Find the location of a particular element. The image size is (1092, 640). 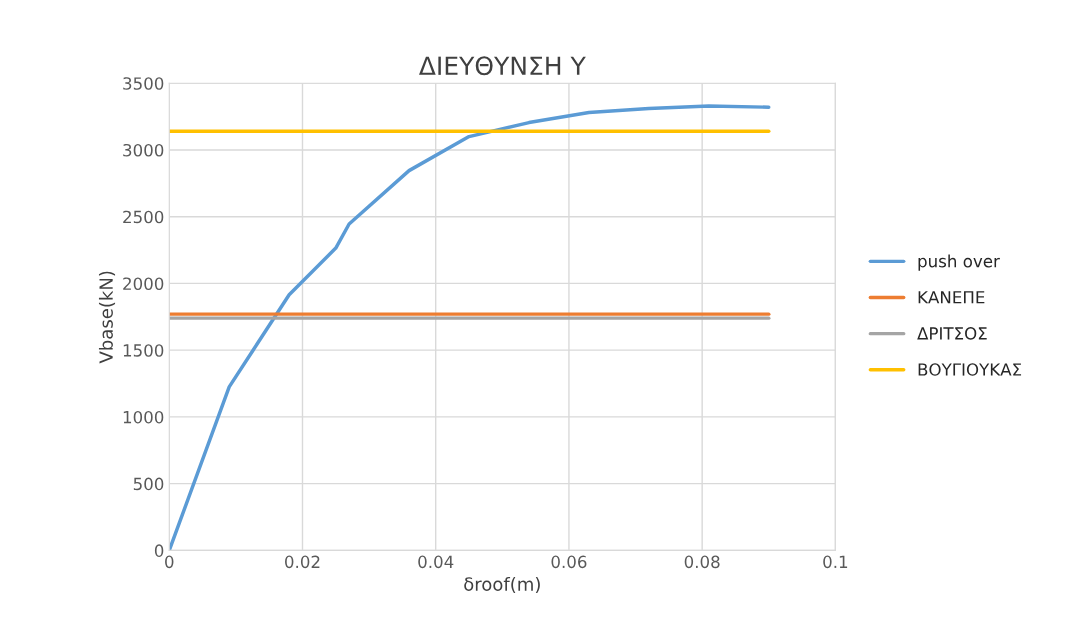

y-tick-label: 1500 is located at coordinates (143, 350).